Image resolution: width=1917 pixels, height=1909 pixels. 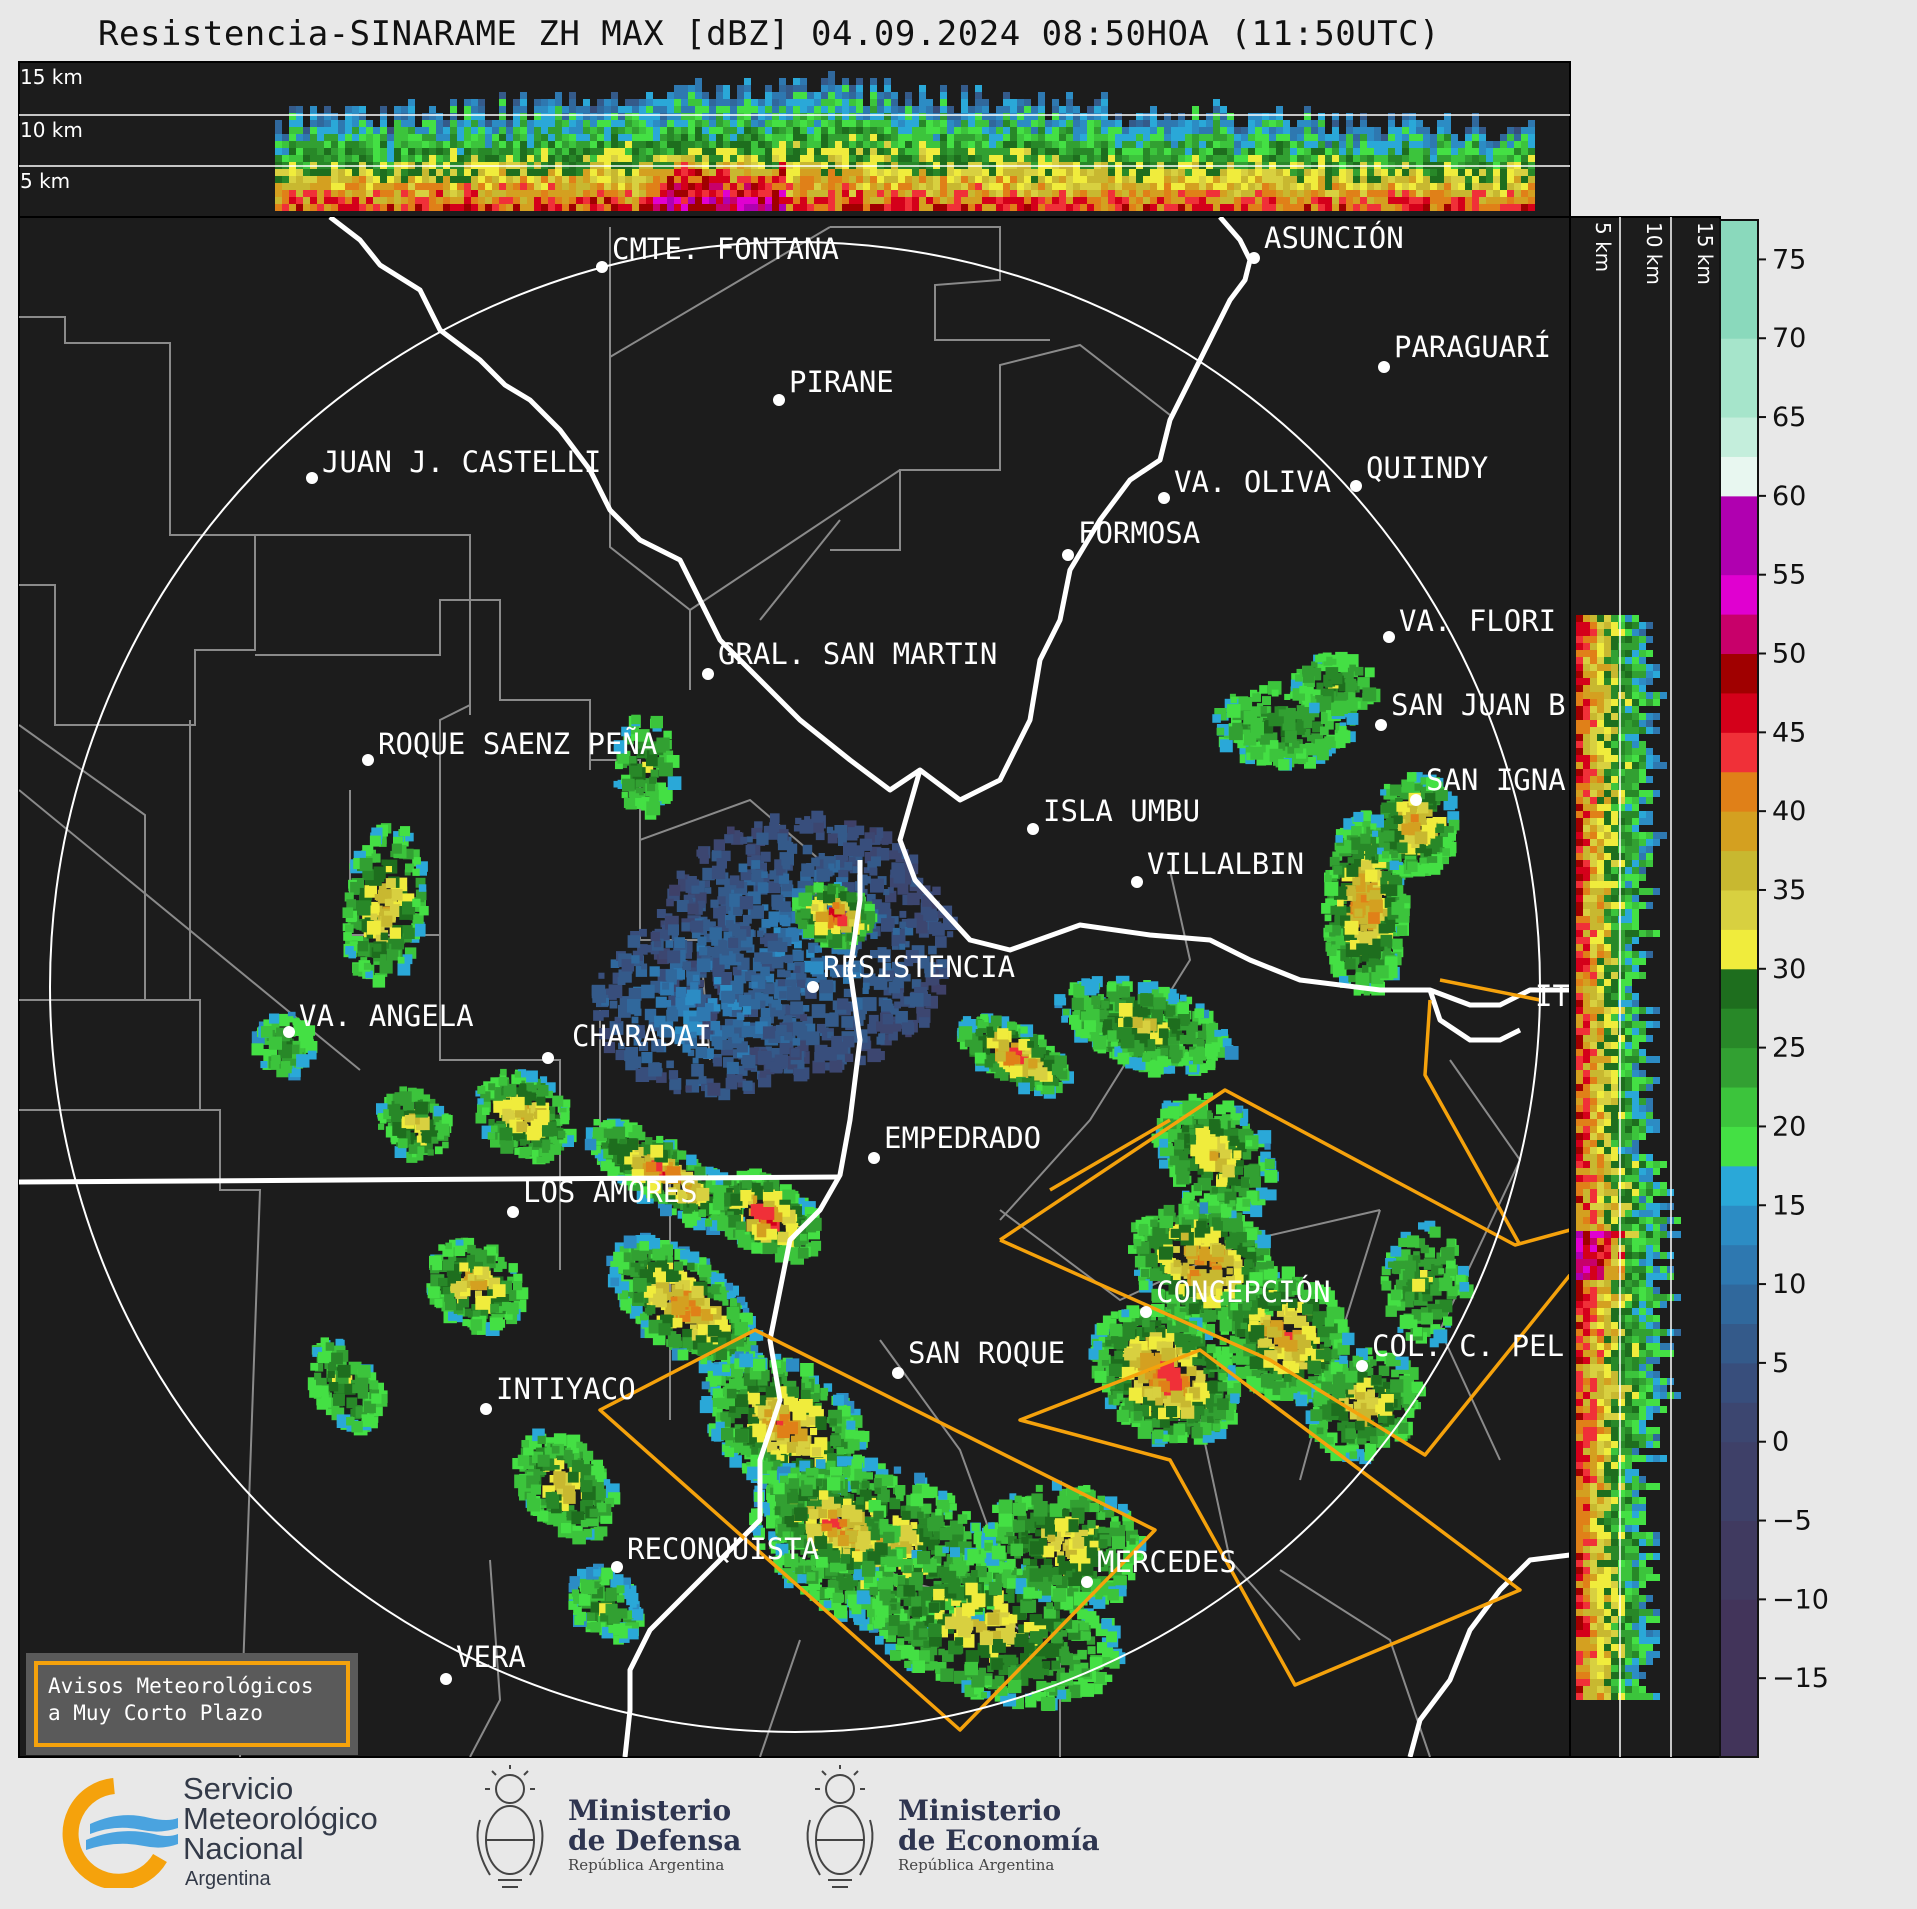 I want to click on city-resistencia: RESISTENCIA, so click(x=911, y=971).